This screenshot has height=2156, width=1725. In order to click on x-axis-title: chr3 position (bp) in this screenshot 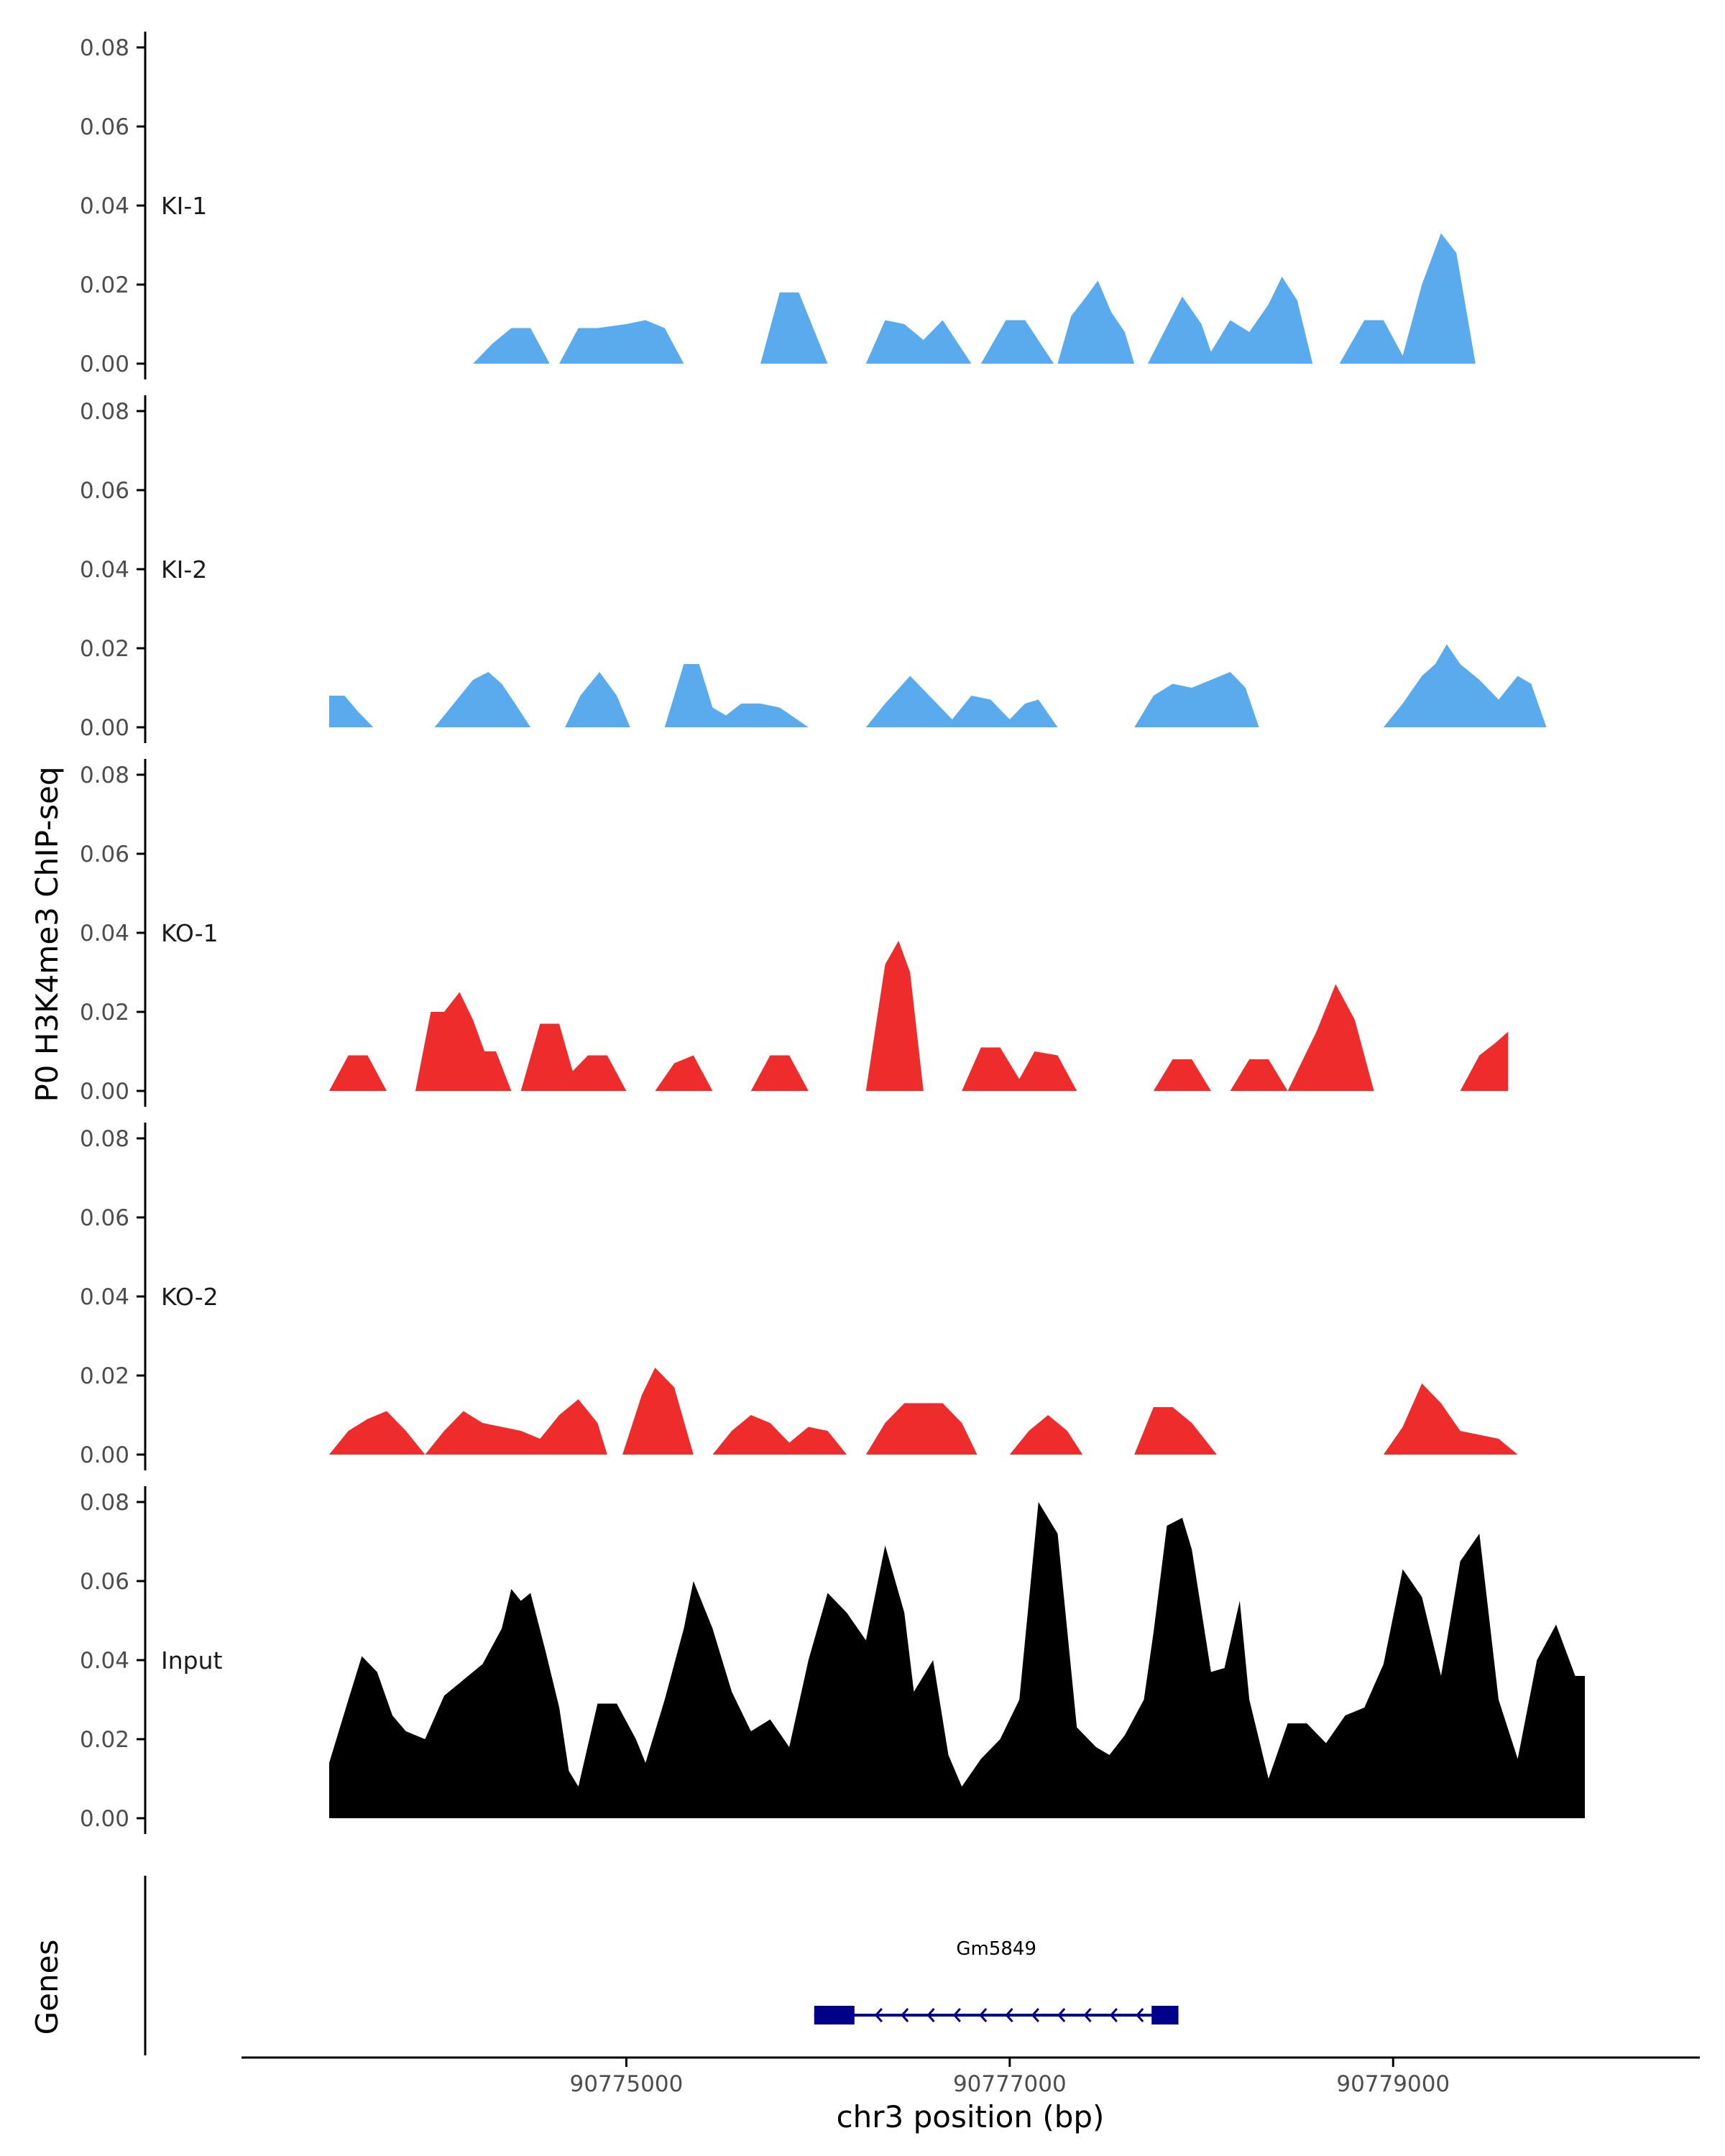, I will do `click(971, 2116)`.